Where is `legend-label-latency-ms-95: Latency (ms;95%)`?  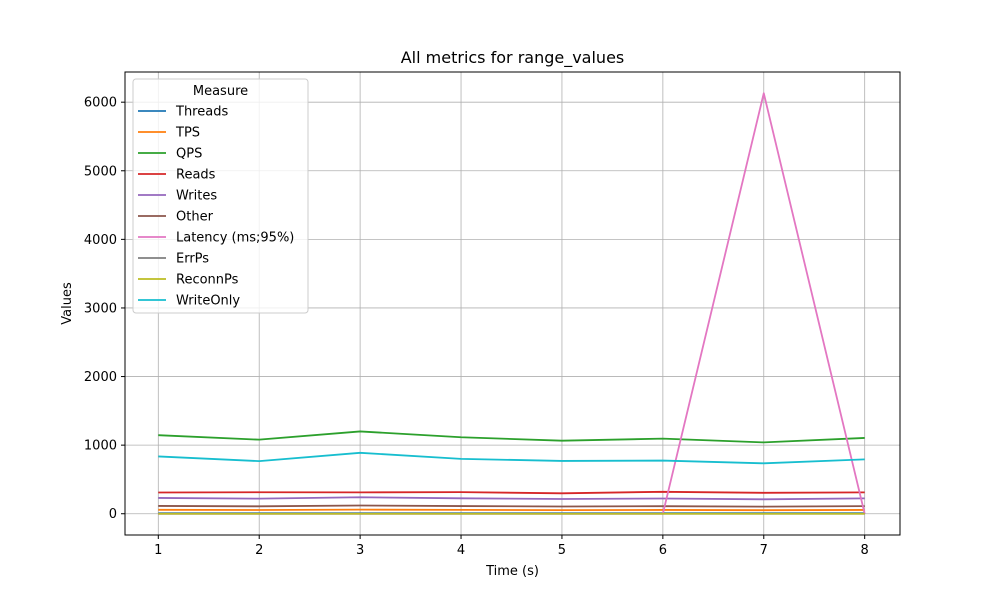 legend-label-latency-ms-95: Latency (ms;95%) is located at coordinates (235, 238).